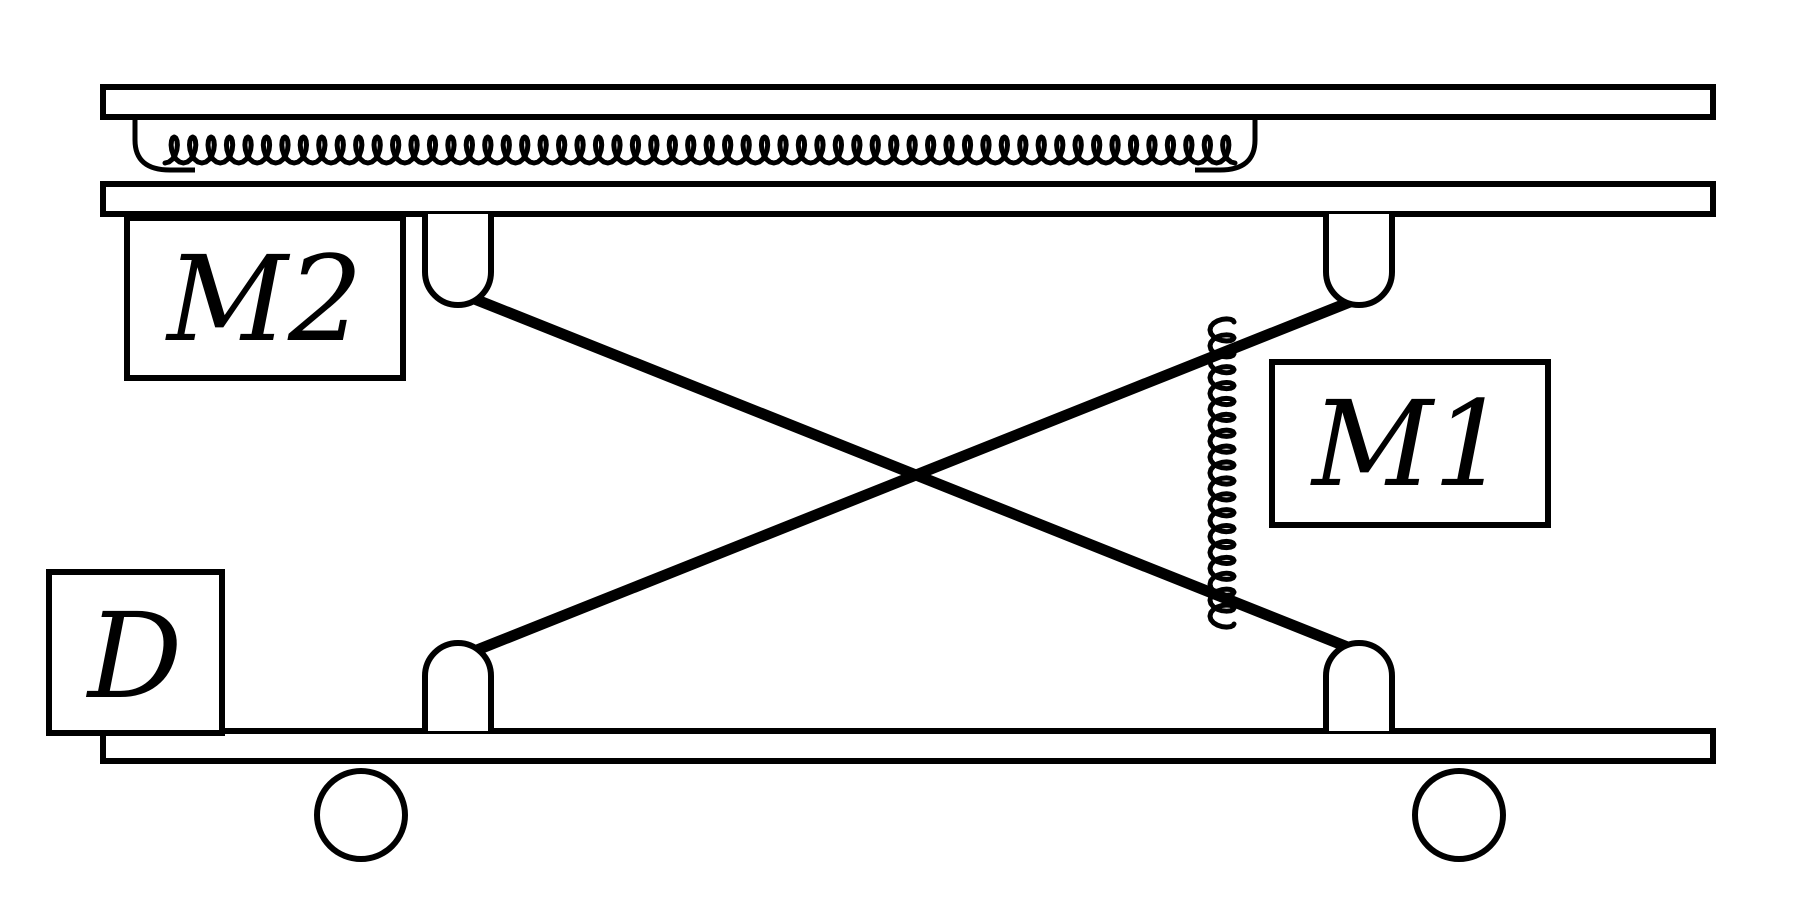 Image resolution: width=1810 pixels, height=916 pixels. I want to click on m2-label: M2, so click(264, 299).